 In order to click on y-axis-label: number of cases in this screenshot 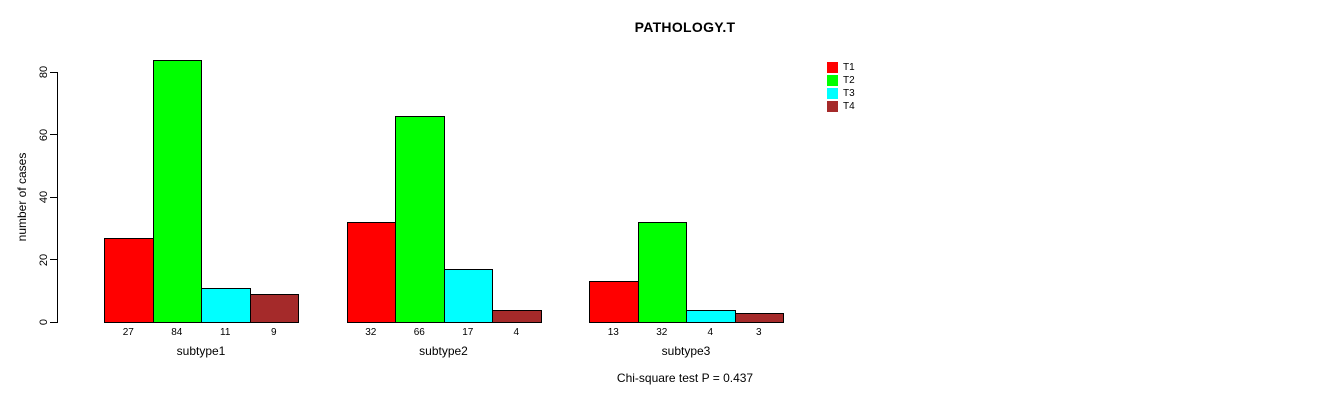, I will do `click(22, 197)`.